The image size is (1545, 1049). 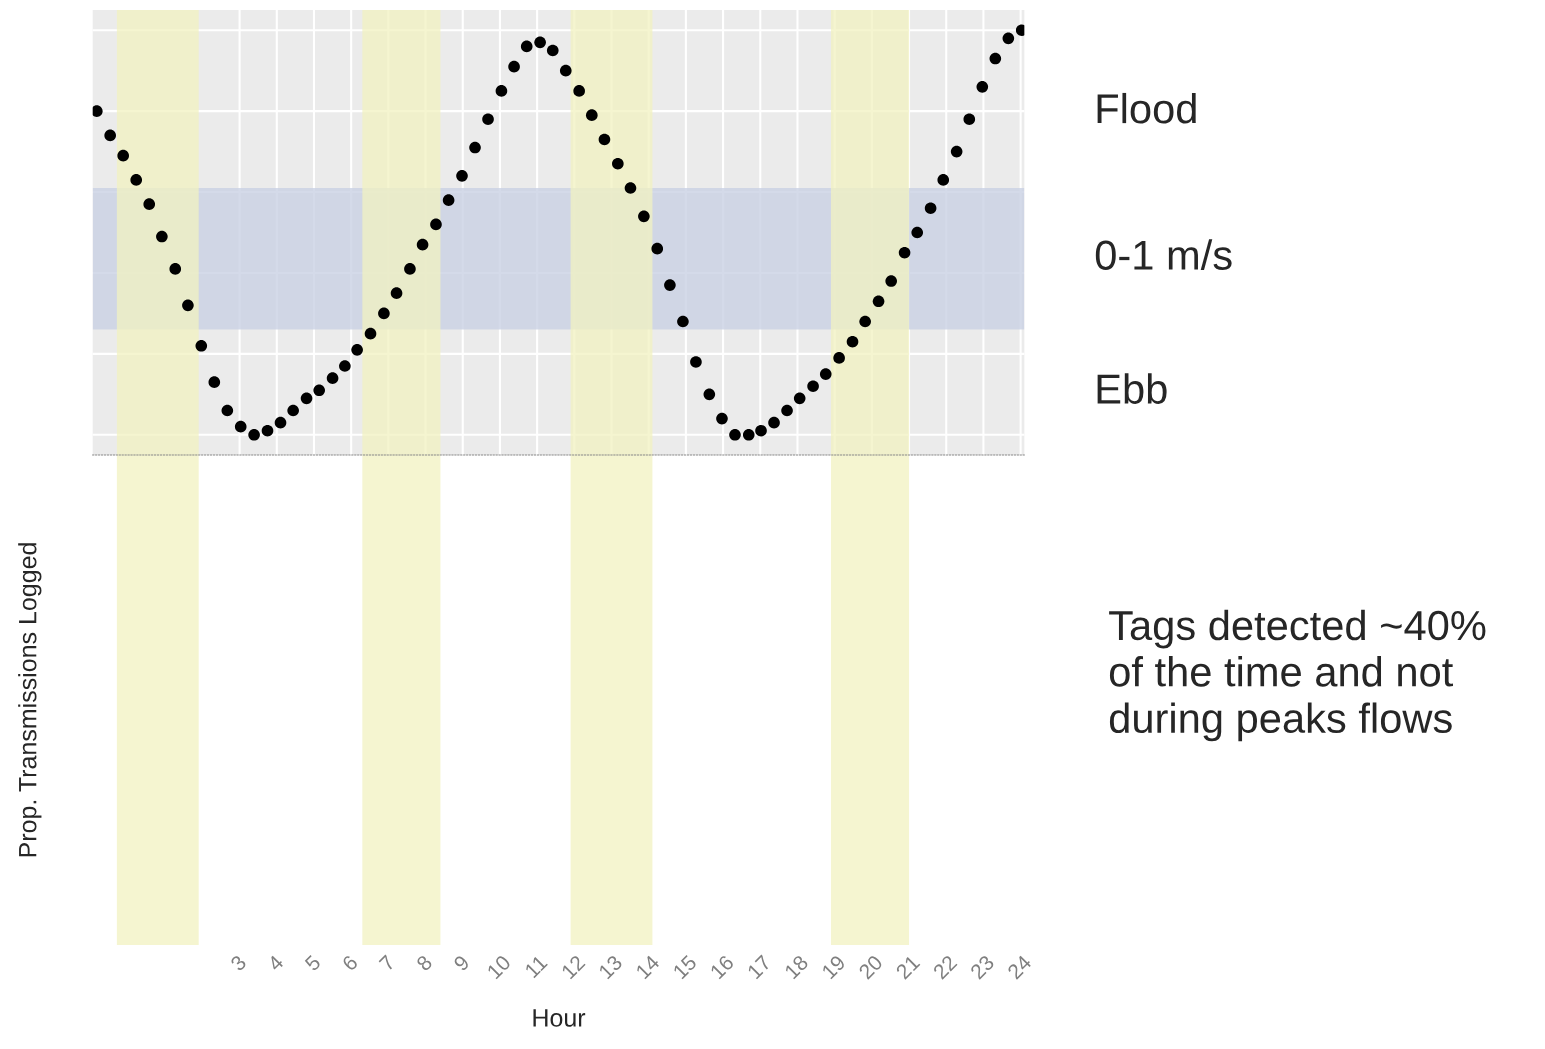 I want to click on text: Ebb, so click(x=1132, y=388).